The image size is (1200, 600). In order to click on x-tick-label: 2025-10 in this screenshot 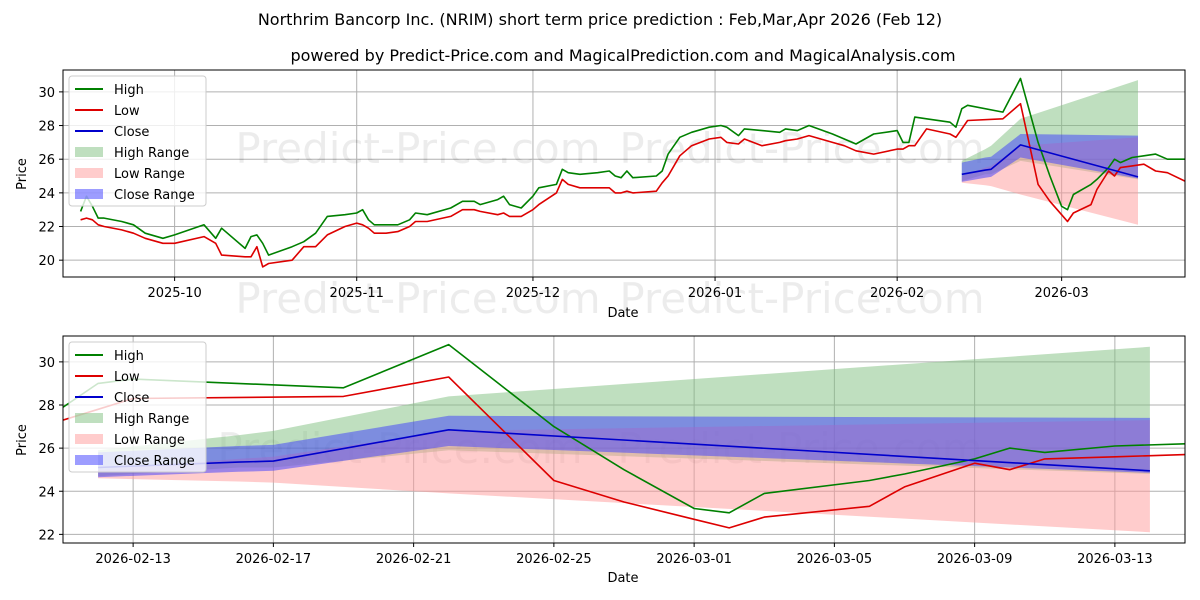, I will do `click(174, 293)`.